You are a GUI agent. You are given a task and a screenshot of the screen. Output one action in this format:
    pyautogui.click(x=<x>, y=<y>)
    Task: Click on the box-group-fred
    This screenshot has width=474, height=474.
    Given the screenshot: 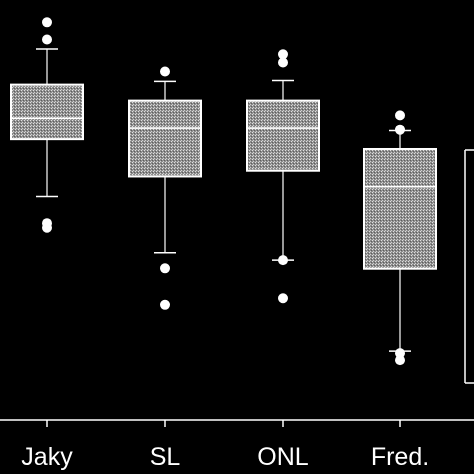 What is the action you would take?
    pyautogui.click(x=400, y=238)
    